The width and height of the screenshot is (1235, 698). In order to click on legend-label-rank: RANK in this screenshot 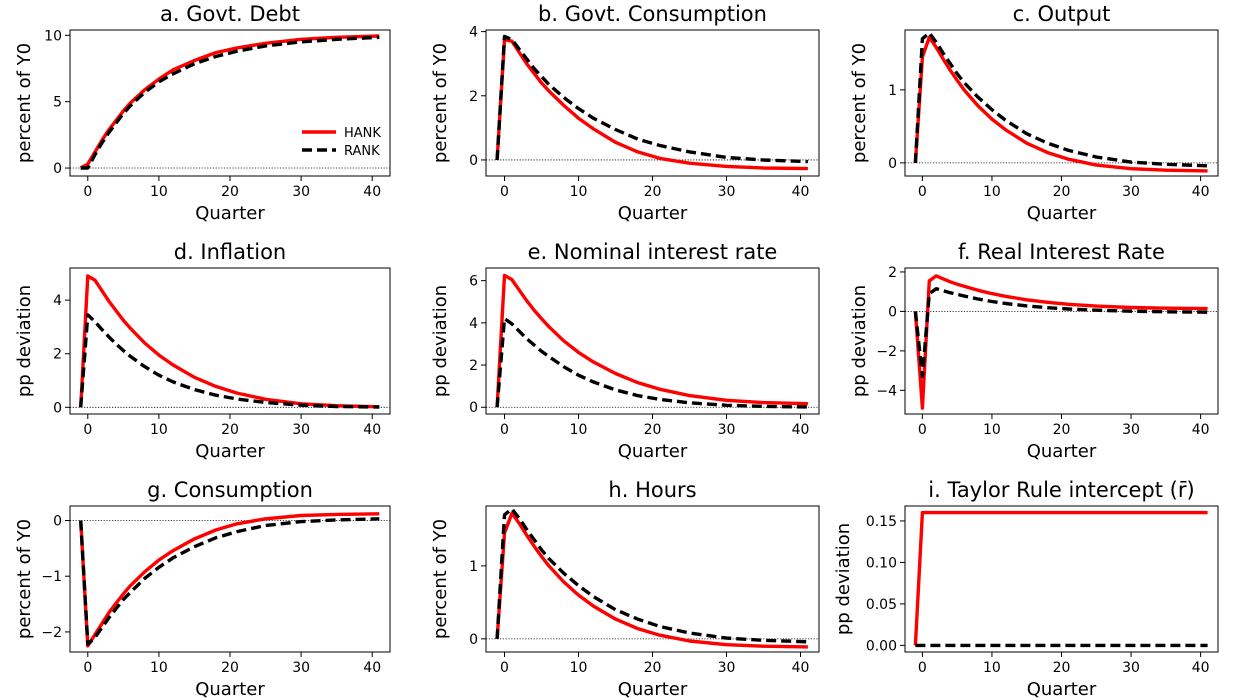, I will do `click(362, 151)`.